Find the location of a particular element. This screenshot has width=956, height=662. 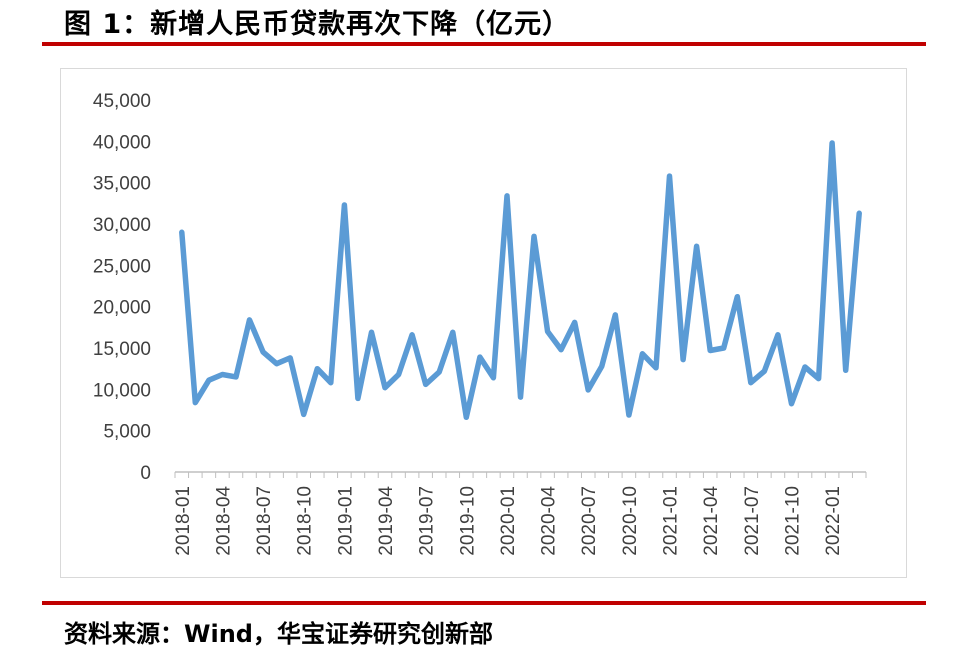

x-tick-label: 2020-04 is located at coordinates (549, 521).